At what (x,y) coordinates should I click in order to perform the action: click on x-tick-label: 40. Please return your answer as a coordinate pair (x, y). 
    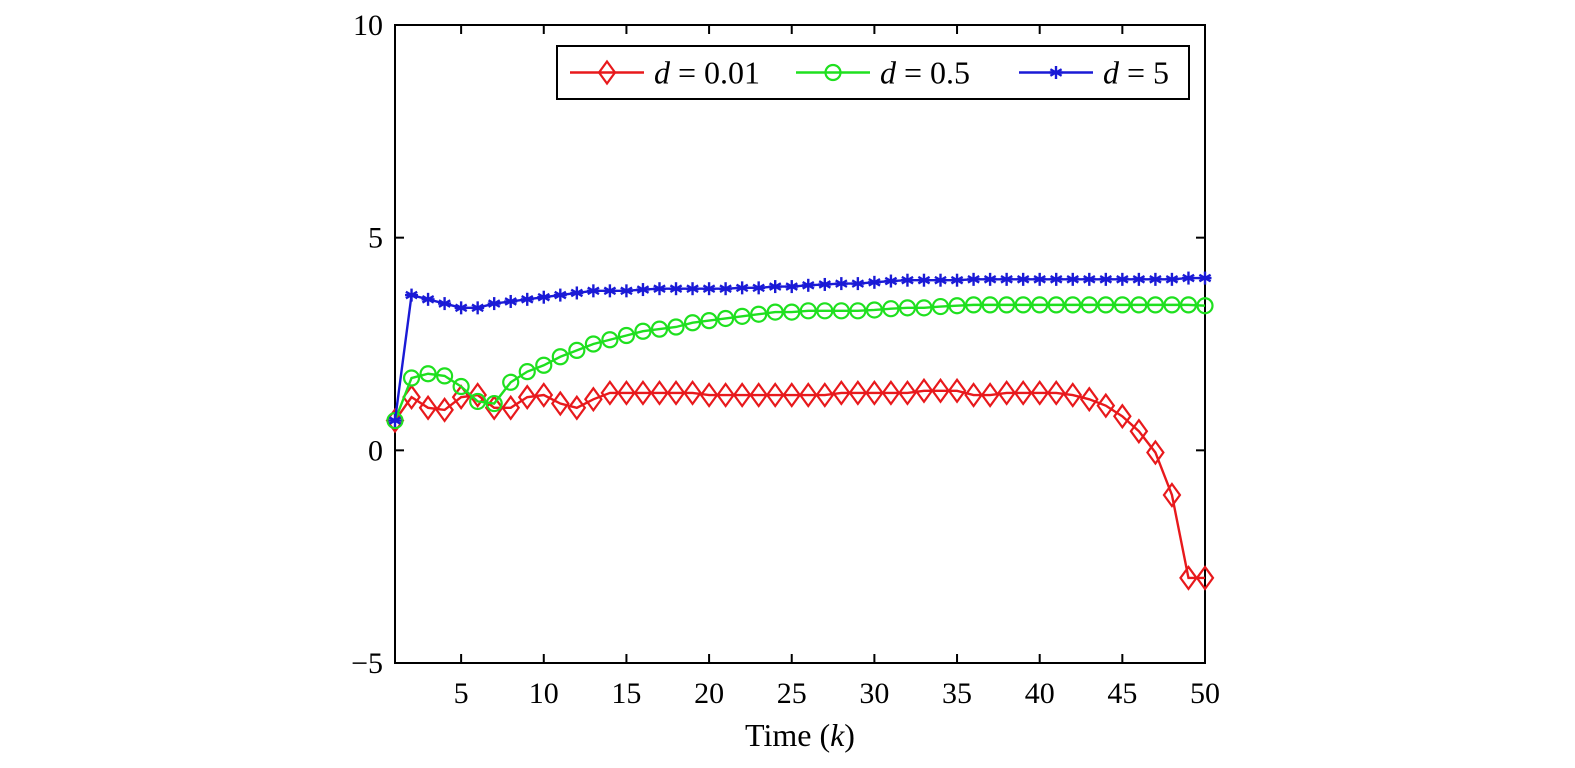
    Looking at the image, I should click on (1040, 693).